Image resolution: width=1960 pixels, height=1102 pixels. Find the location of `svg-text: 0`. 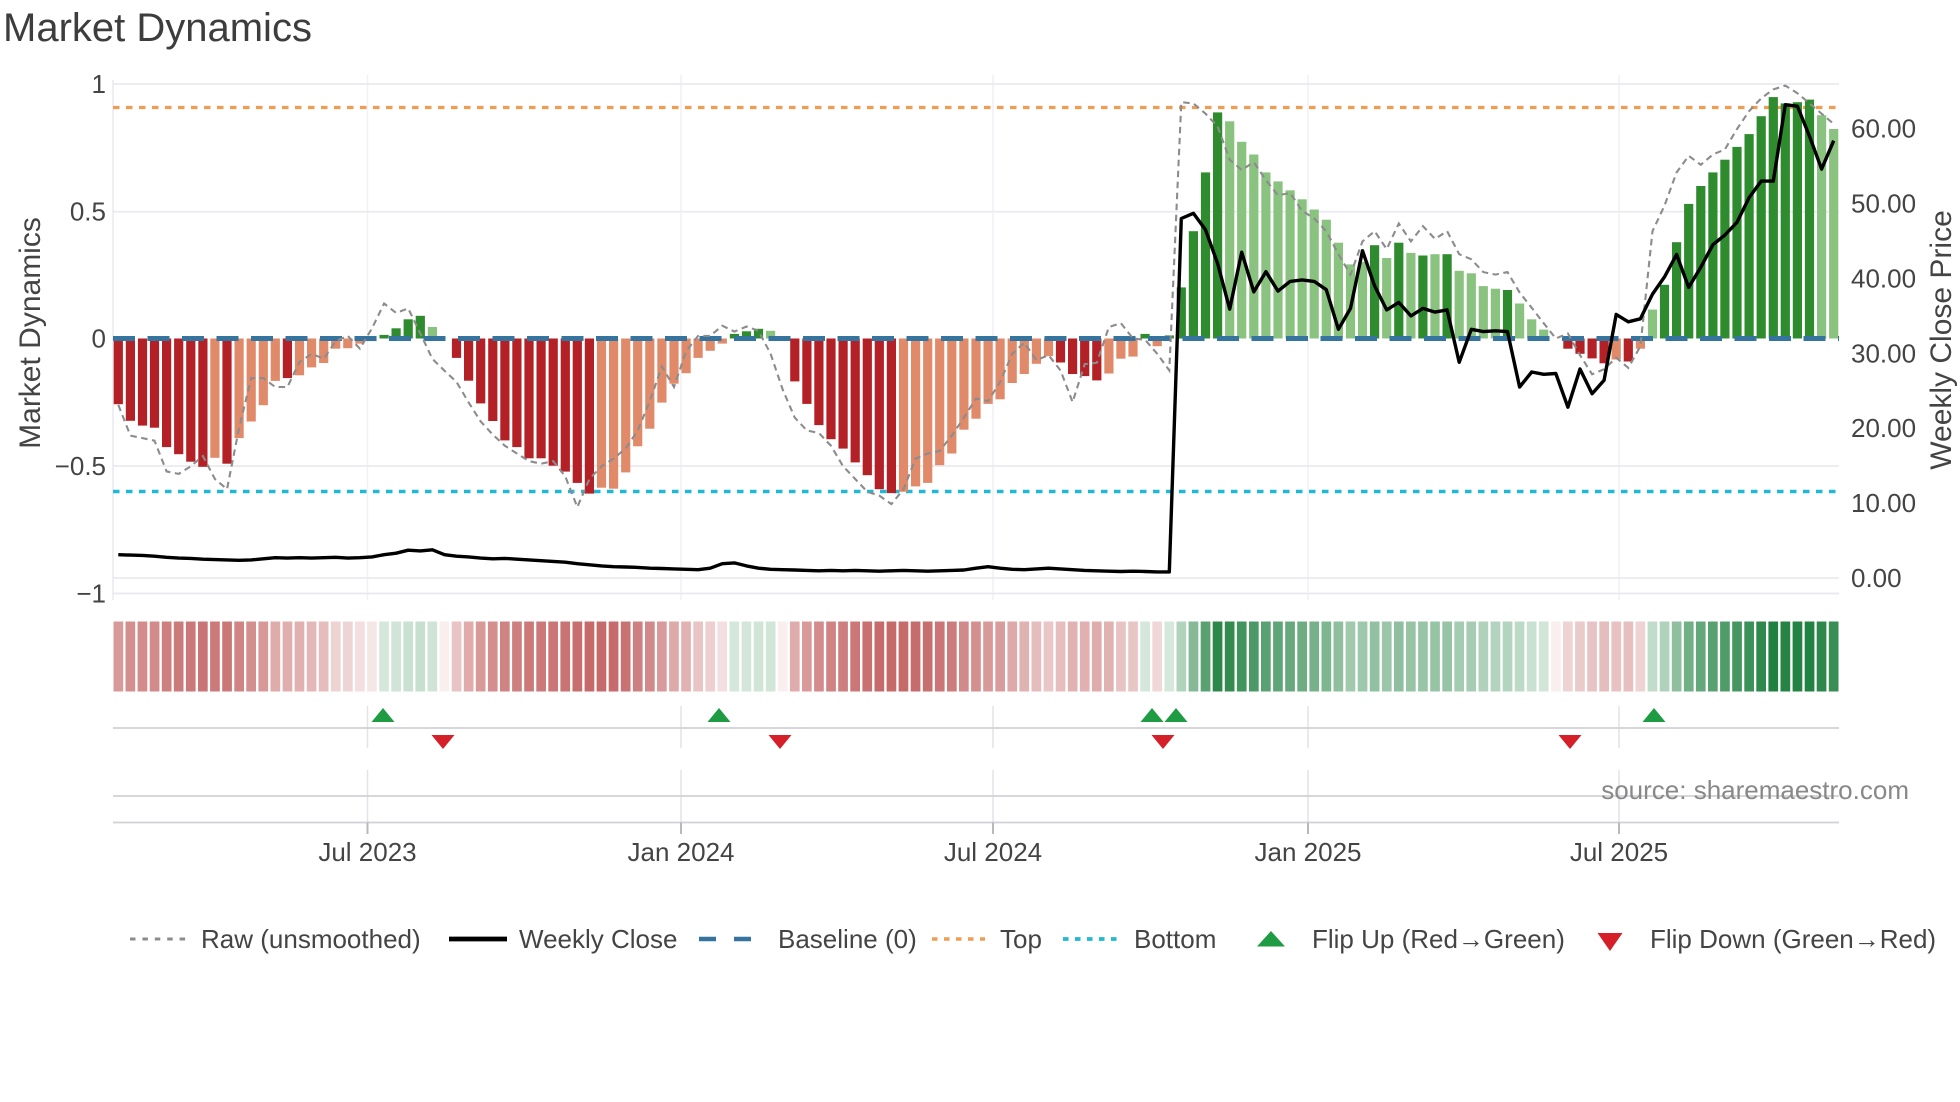

svg-text: 0 is located at coordinates (99, 339).